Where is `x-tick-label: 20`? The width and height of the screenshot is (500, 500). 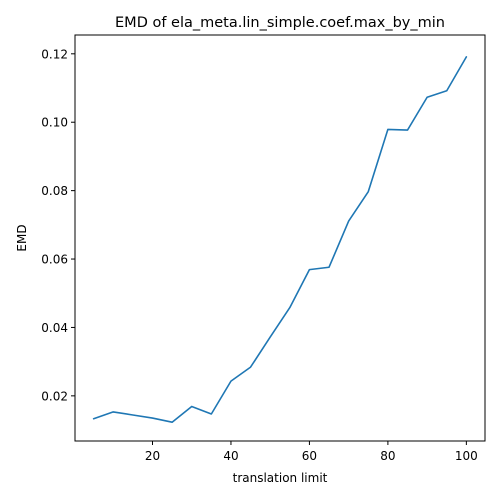 x-tick-label: 20 is located at coordinates (152, 456).